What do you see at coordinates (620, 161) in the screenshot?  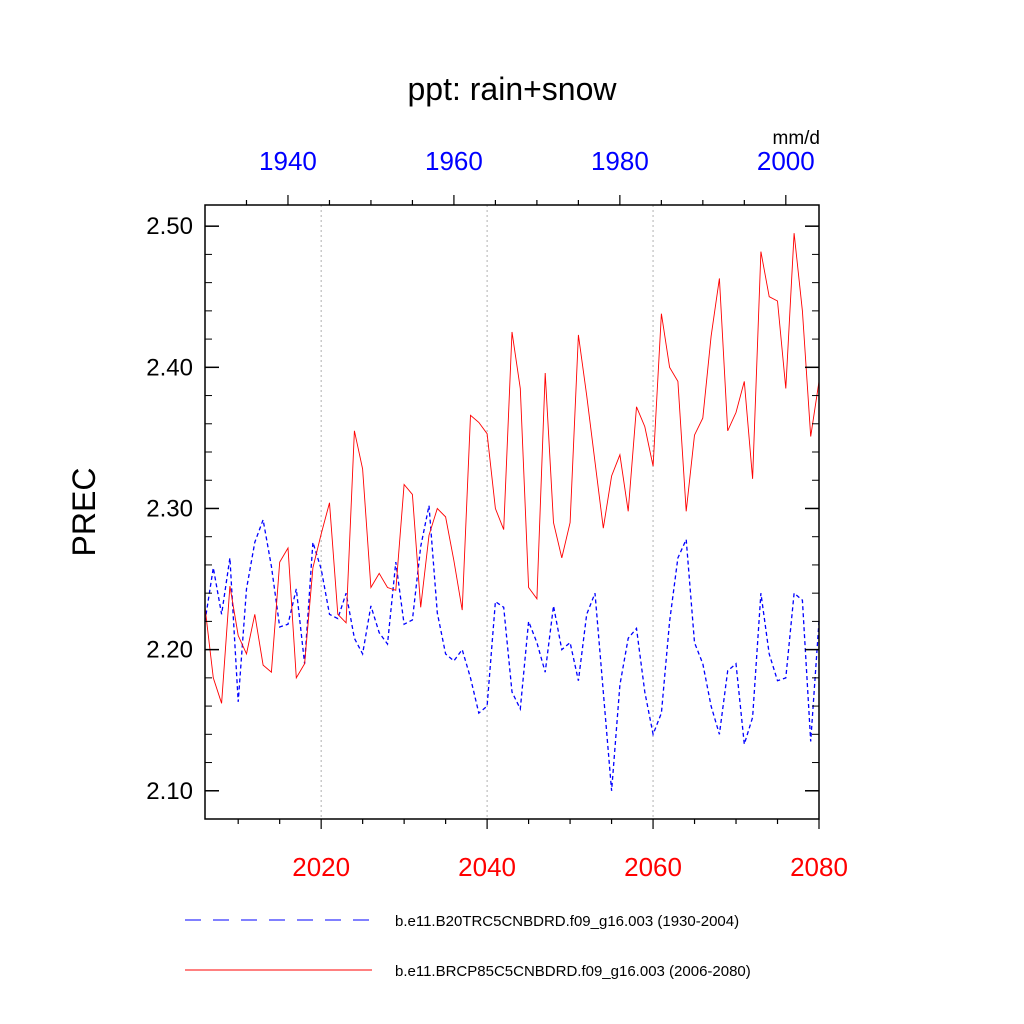 I see `x-top-tick-label: 1980` at bounding box center [620, 161].